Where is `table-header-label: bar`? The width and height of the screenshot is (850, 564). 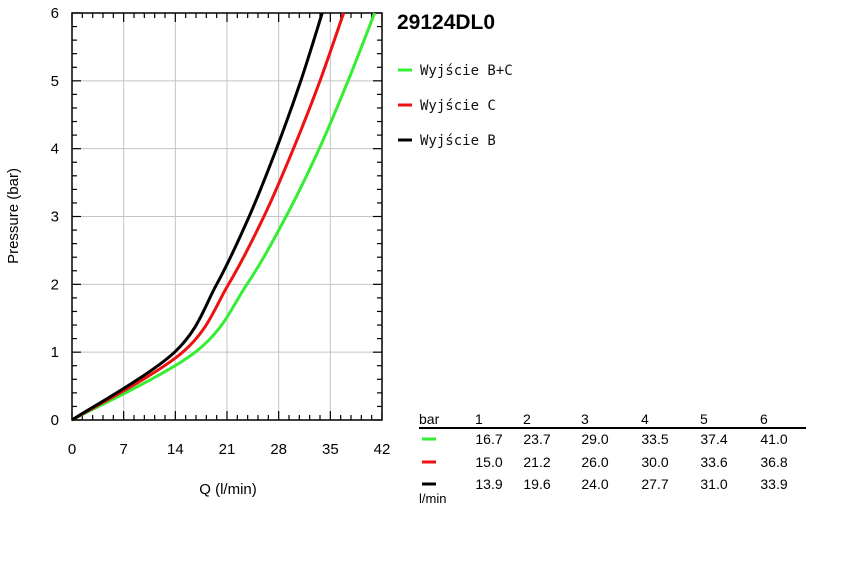 table-header-label: bar is located at coordinates (429, 419).